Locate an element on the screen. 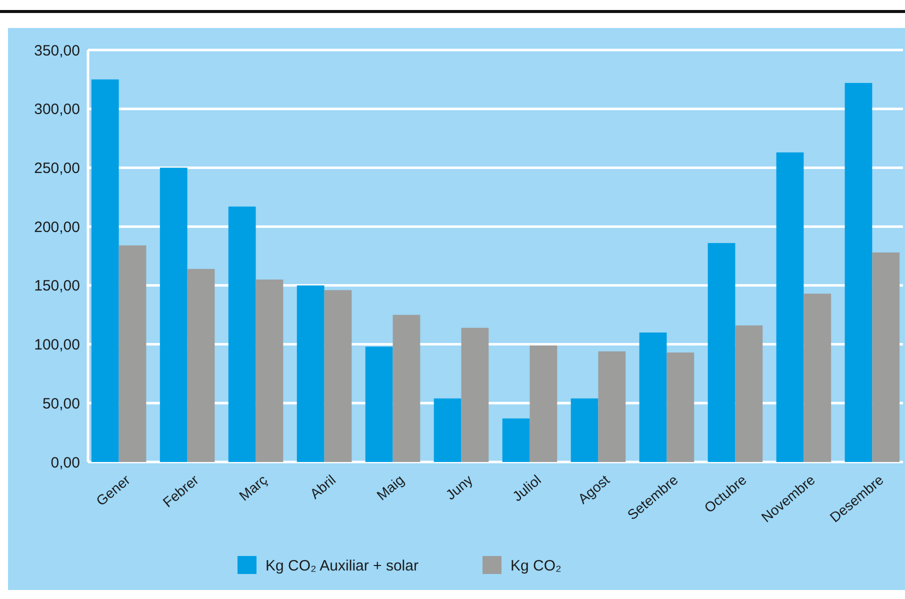 This screenshot has width=905, height=599. y-tick-label: 250,00 is located at coordinates (57, 168).